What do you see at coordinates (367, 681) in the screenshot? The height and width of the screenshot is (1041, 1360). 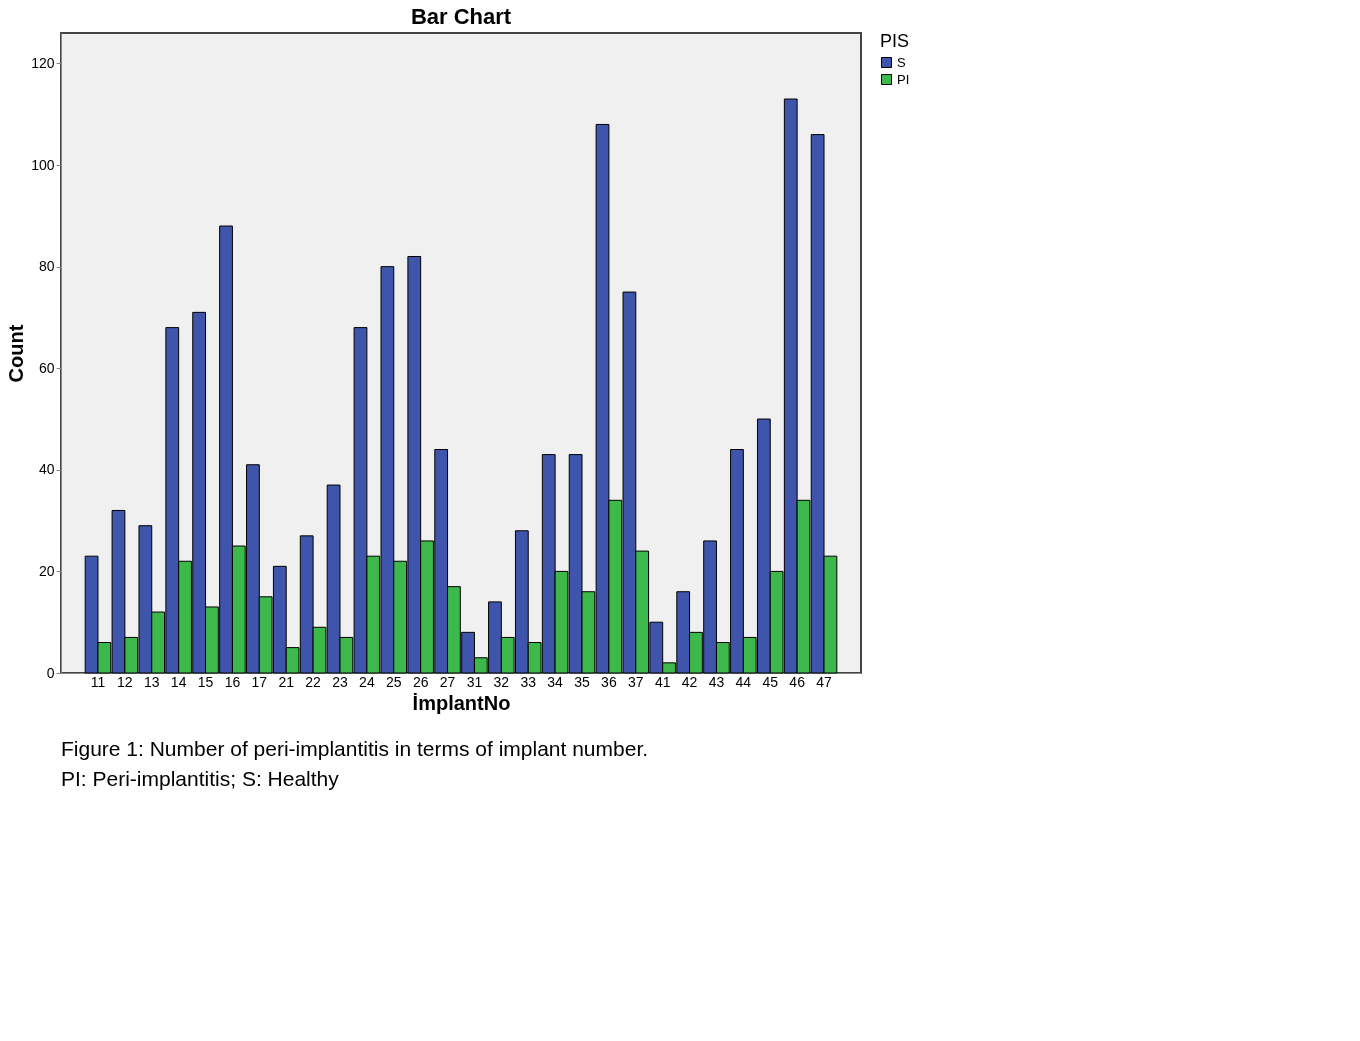 I see `x-tick-label: 24` at bounding box center [367, 681].